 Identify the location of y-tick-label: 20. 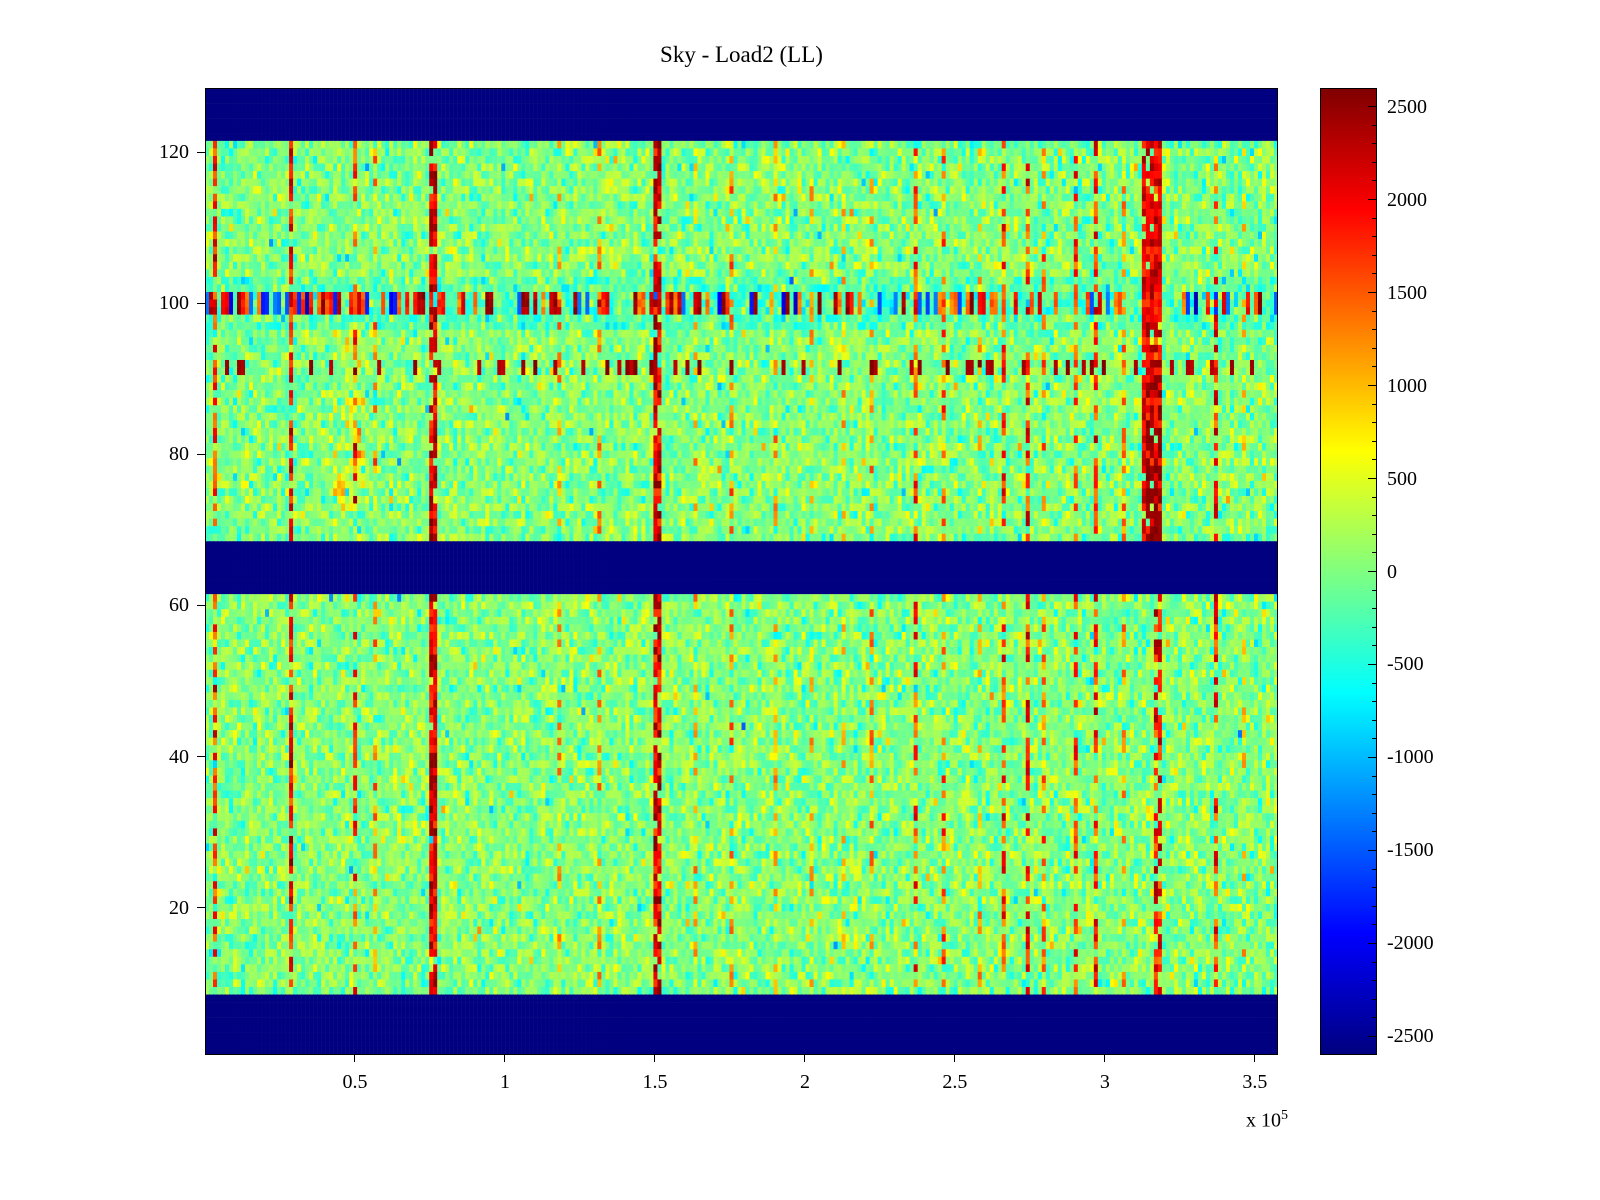
(179, 907).